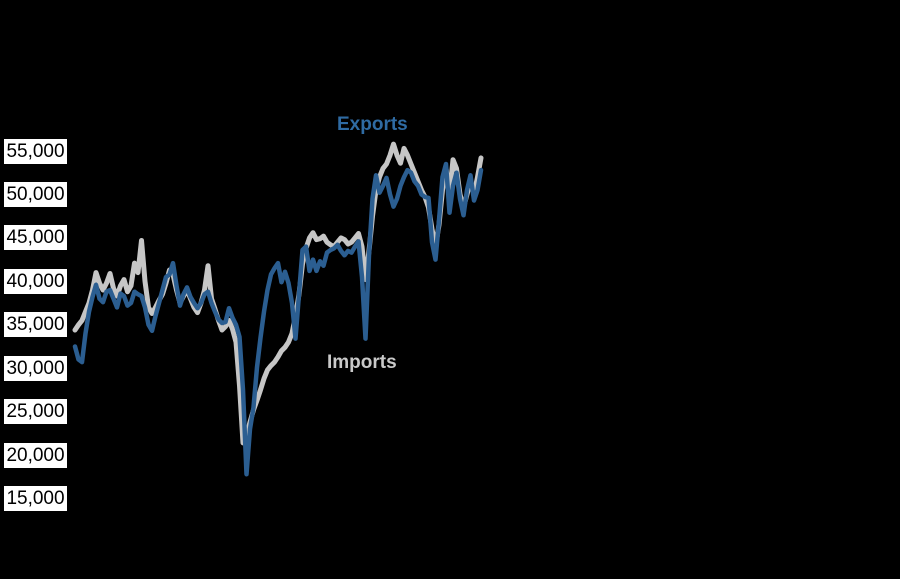  What do you see at coordinates (35, 412) in the screenshot?
I see `y-axis-tick-label: 25,000` at bounding box center [35, 412].